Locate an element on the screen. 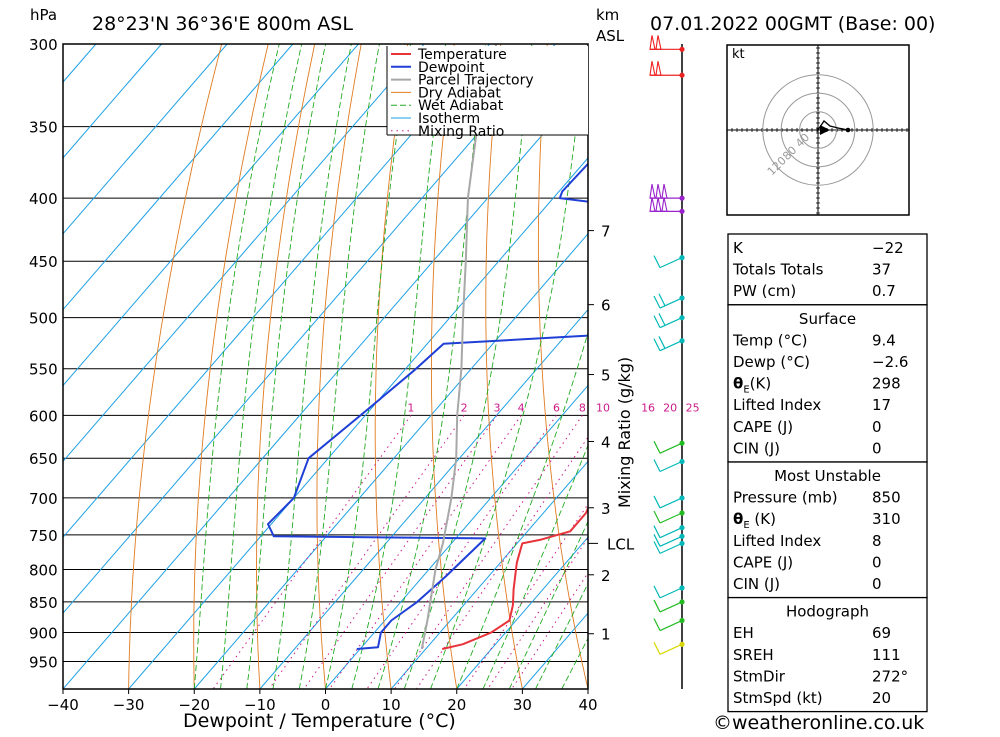 The image size is (1000, 737). table-value: 850 is located at coordinates (886, 498).